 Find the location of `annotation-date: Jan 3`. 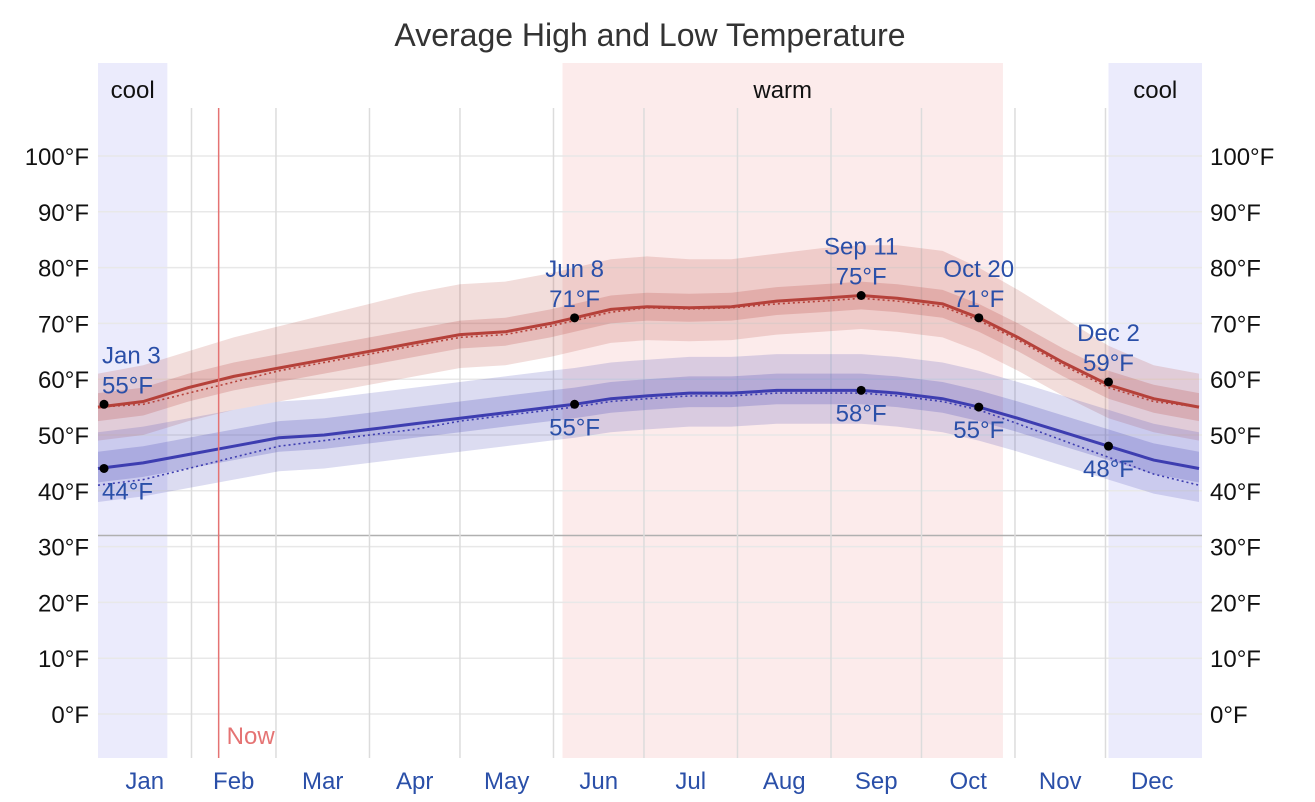

annotation-date: Jan 3 is located at coordinates (131, 355).